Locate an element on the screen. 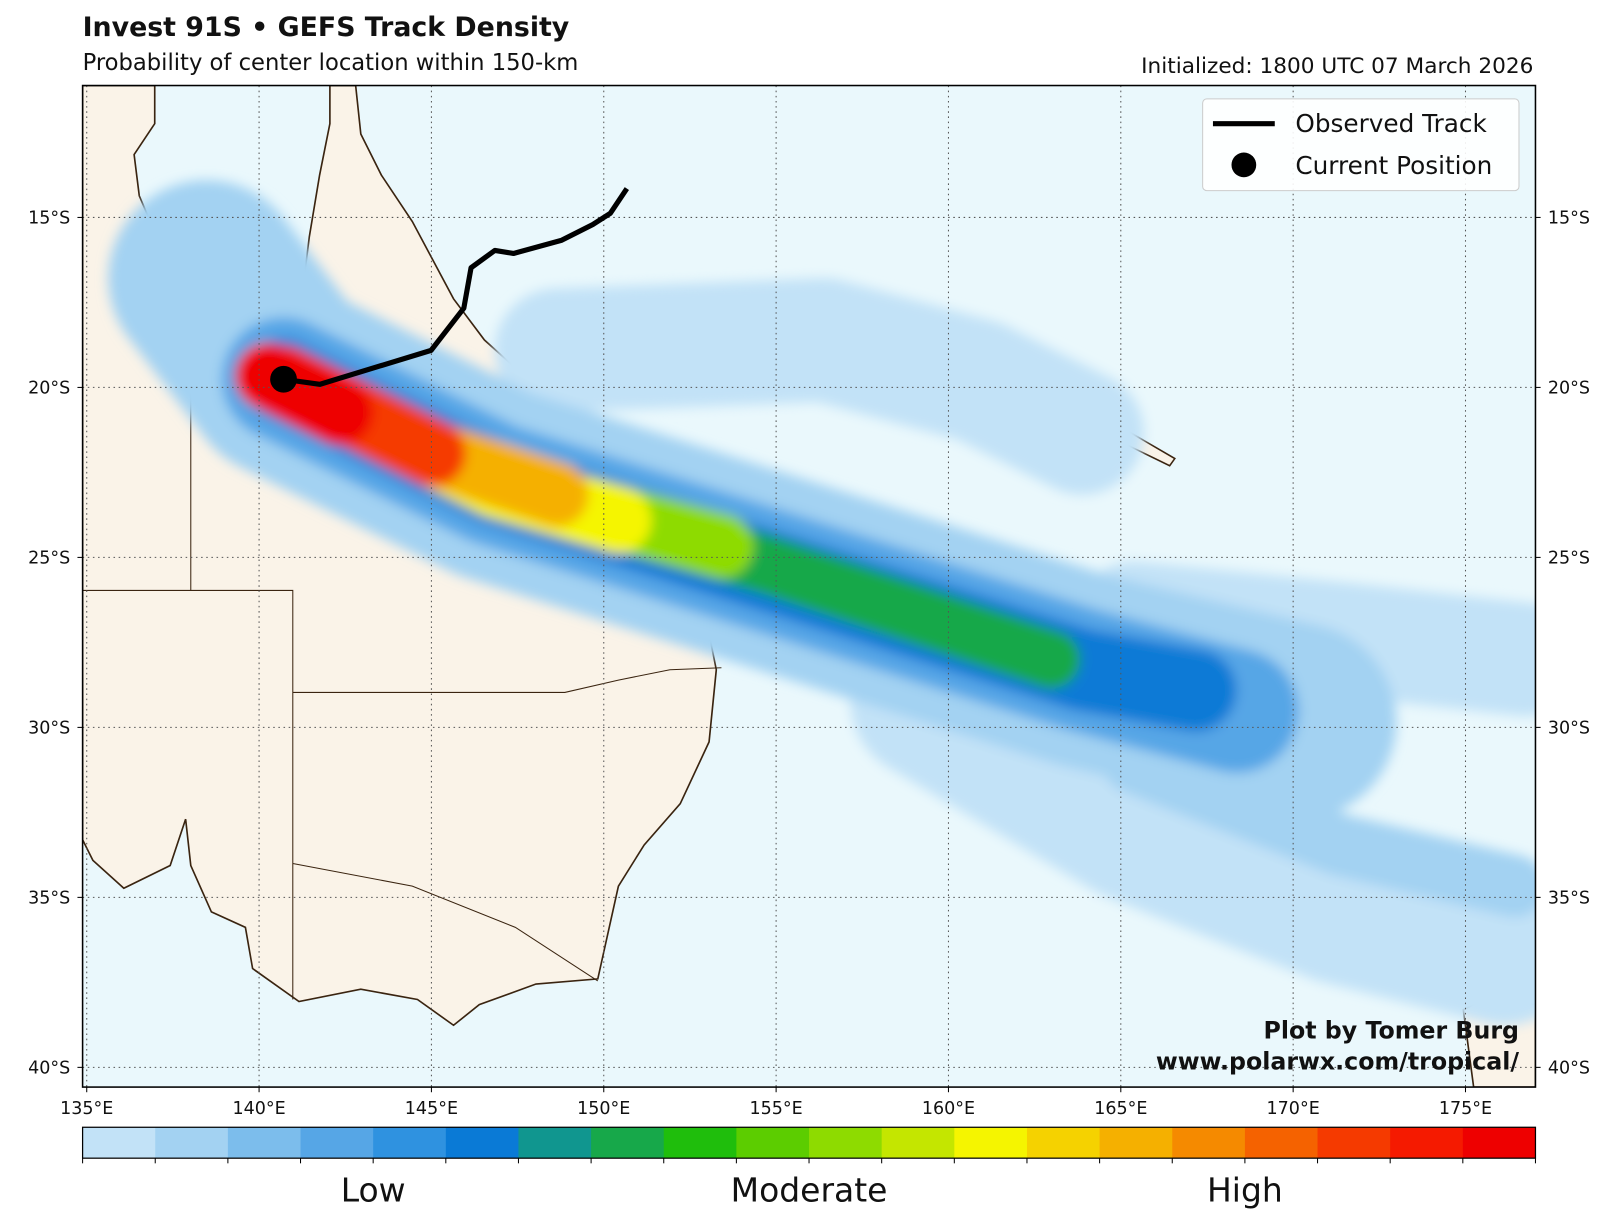  current-position is located at coordinates (283, 379).